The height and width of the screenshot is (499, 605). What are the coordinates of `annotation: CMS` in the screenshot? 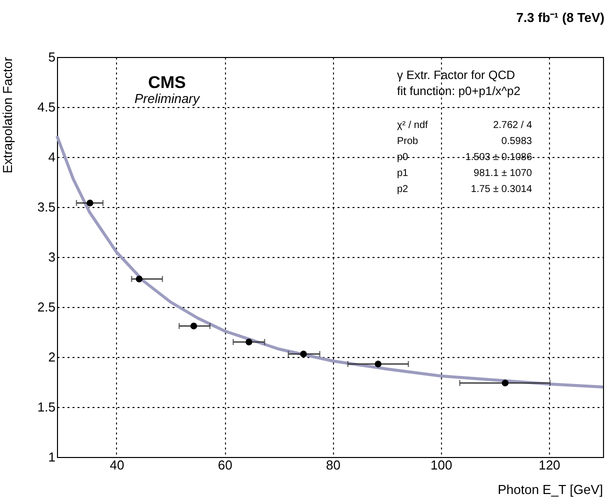 It's located at (167, 82).